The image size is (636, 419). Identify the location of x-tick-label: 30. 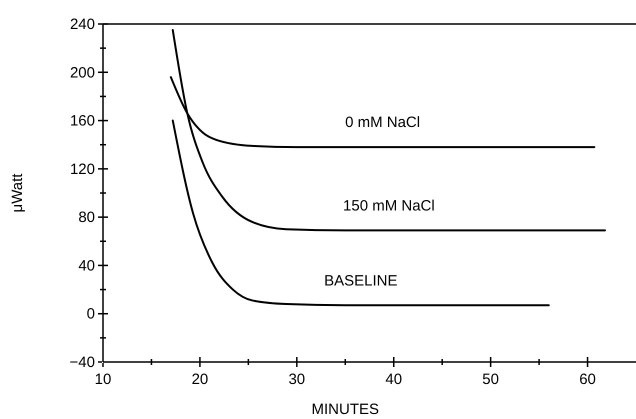
(297, 379).